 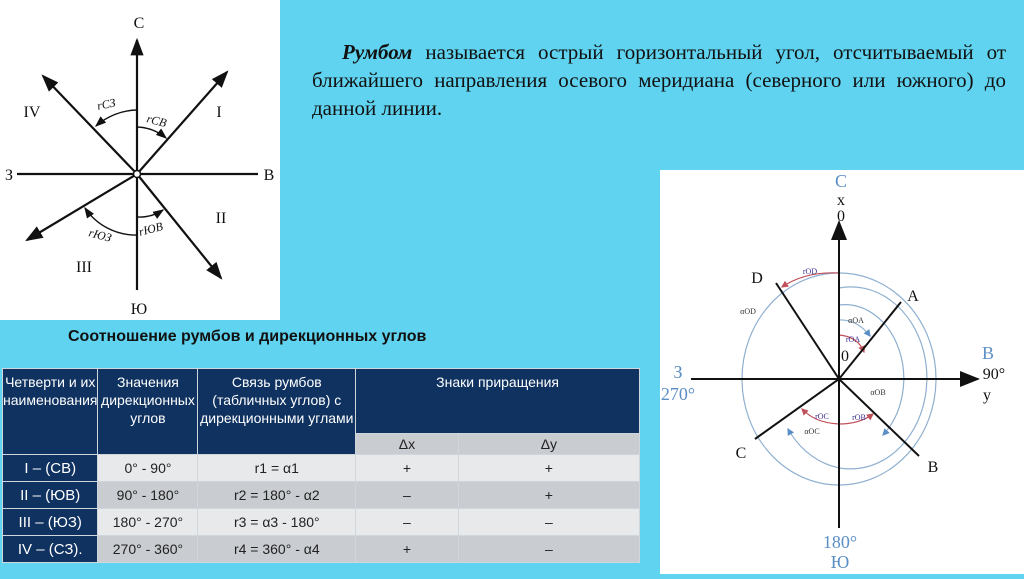 I want to click on point-c: C, so click(x=741, y=453).